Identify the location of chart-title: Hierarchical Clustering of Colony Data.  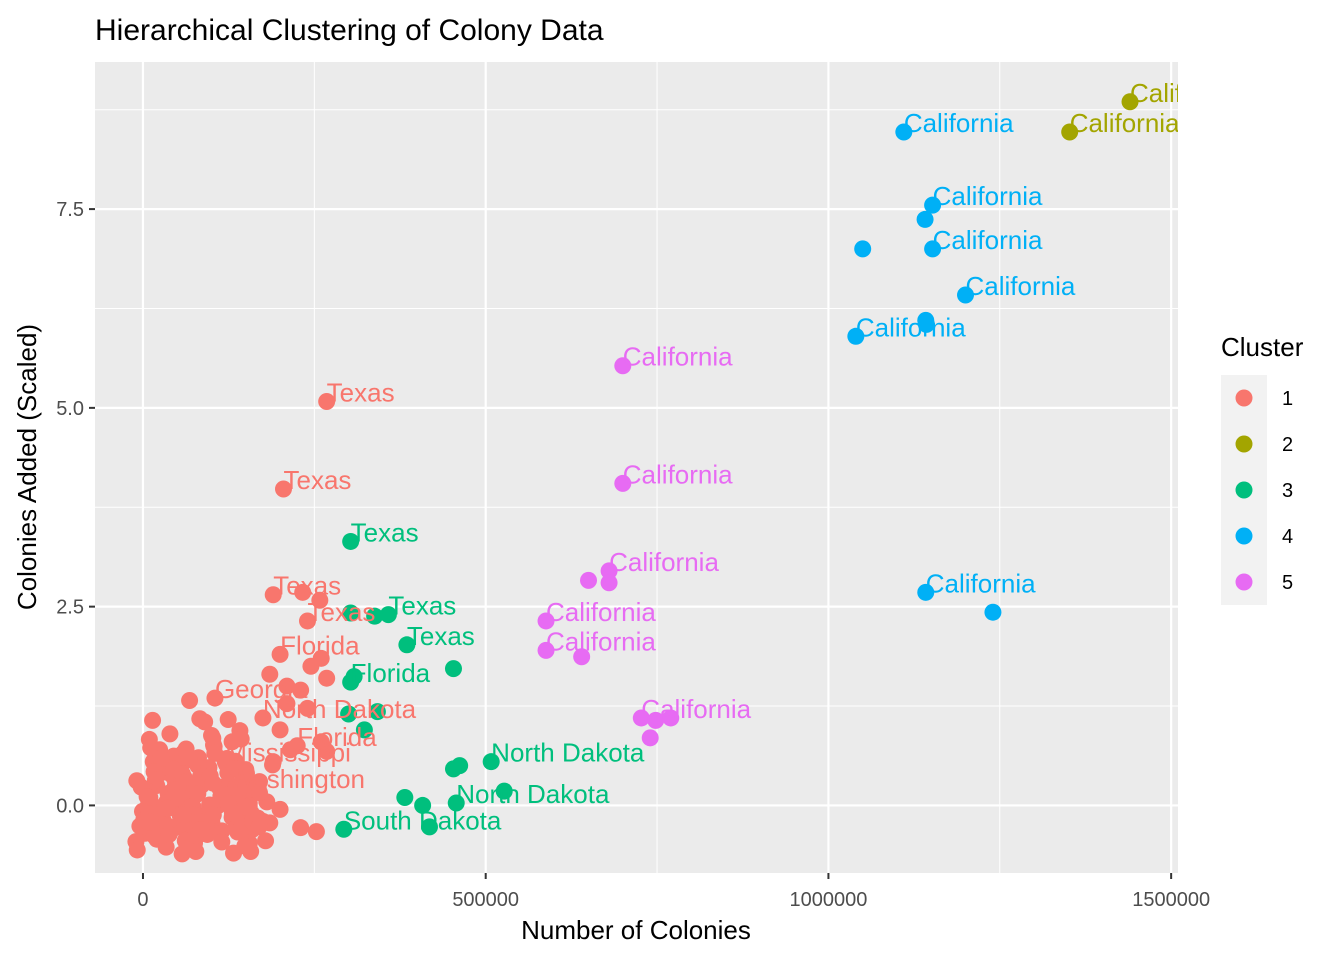
(349, 30).